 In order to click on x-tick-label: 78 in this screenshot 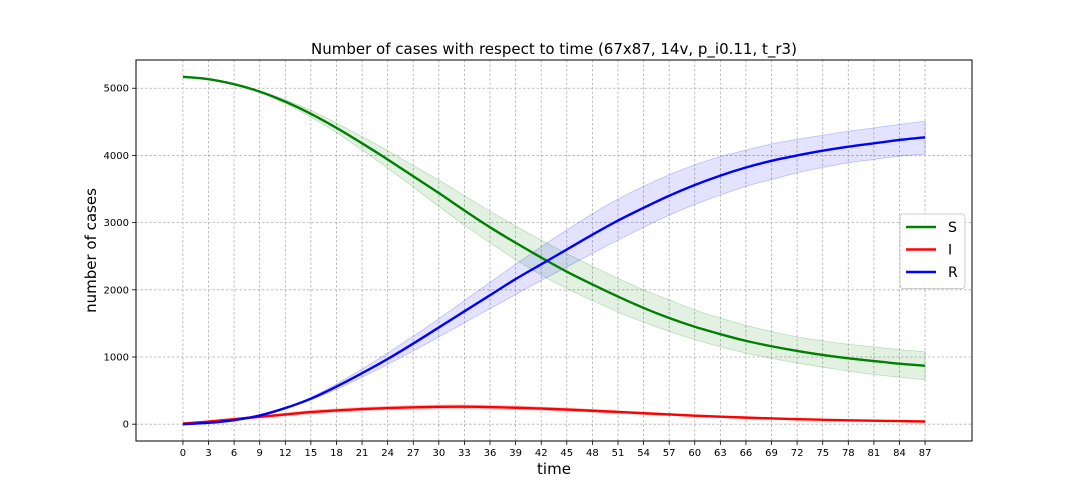, I will do `click(848, 453)`.